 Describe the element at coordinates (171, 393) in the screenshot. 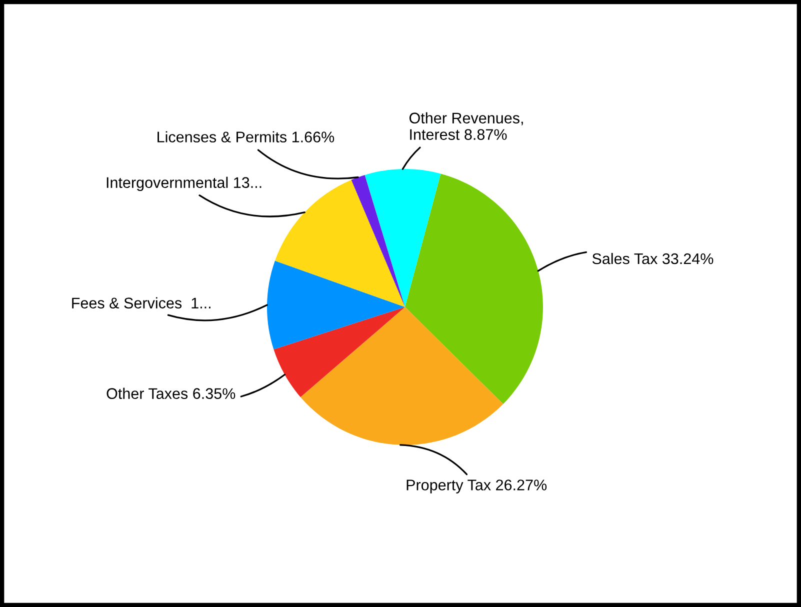

I see `slice-label: Other Taxes 6.35%` at that location.